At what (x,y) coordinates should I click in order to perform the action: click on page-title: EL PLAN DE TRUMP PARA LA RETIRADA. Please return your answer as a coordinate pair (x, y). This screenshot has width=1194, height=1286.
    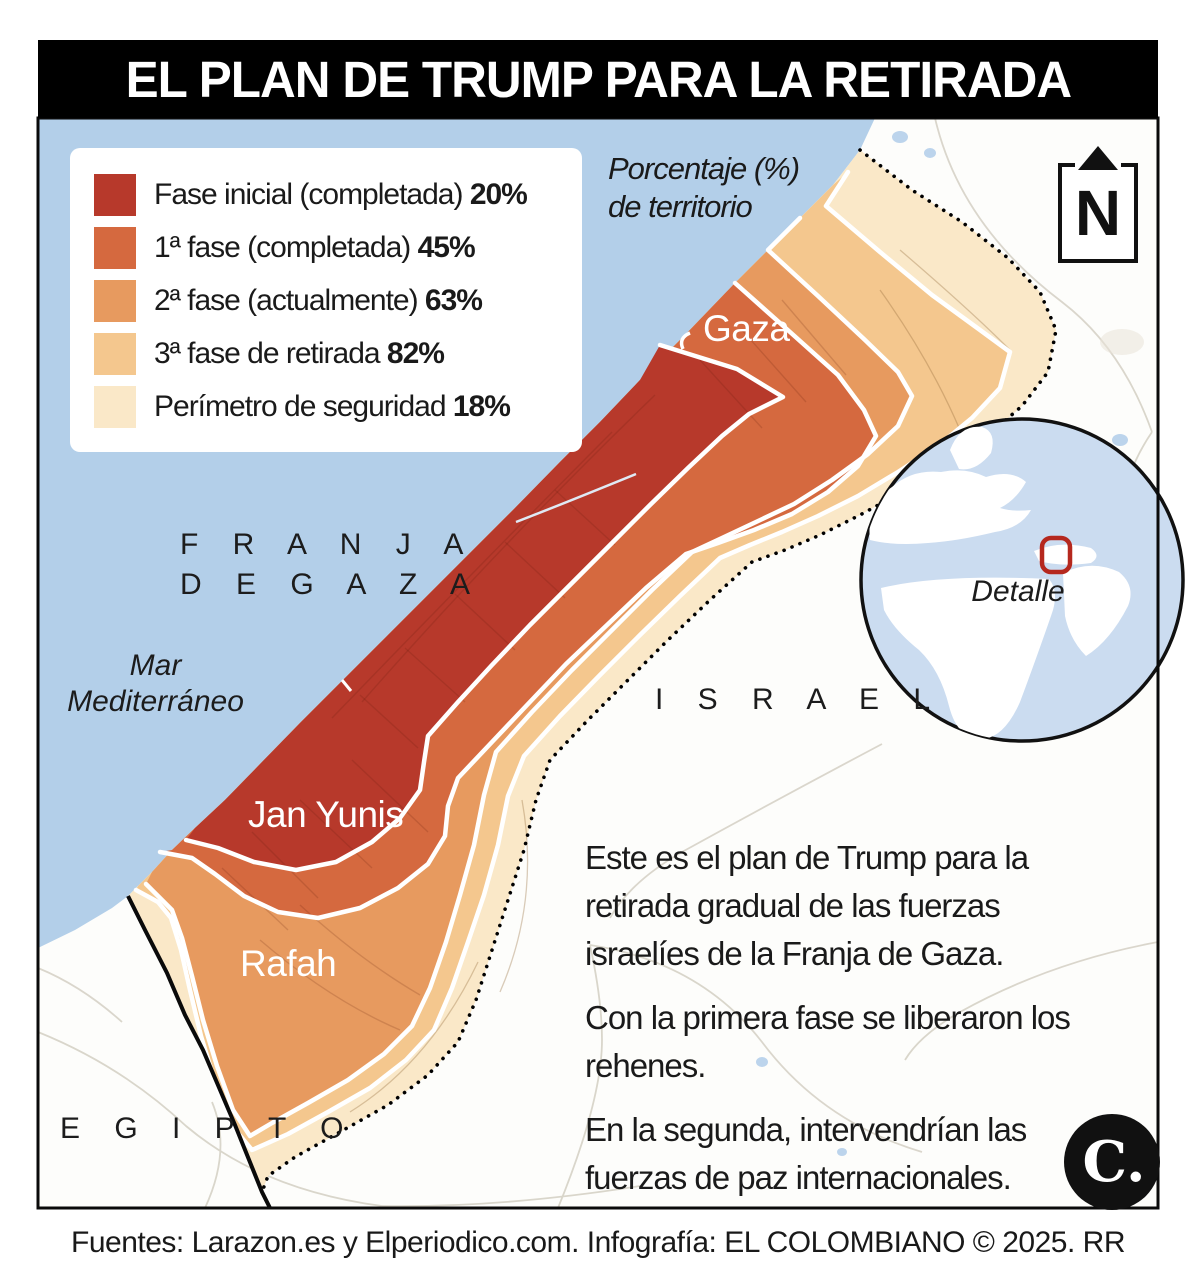
    Looking at the image, I should click on (598, 79).